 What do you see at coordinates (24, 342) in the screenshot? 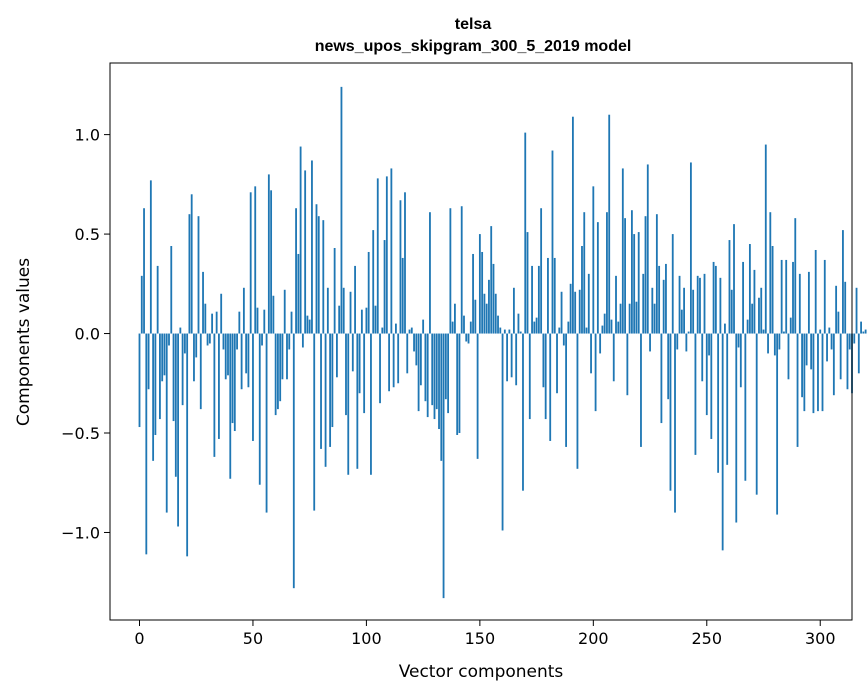
I see `y-axis-label: Components values` at bounding box center [24, 342].